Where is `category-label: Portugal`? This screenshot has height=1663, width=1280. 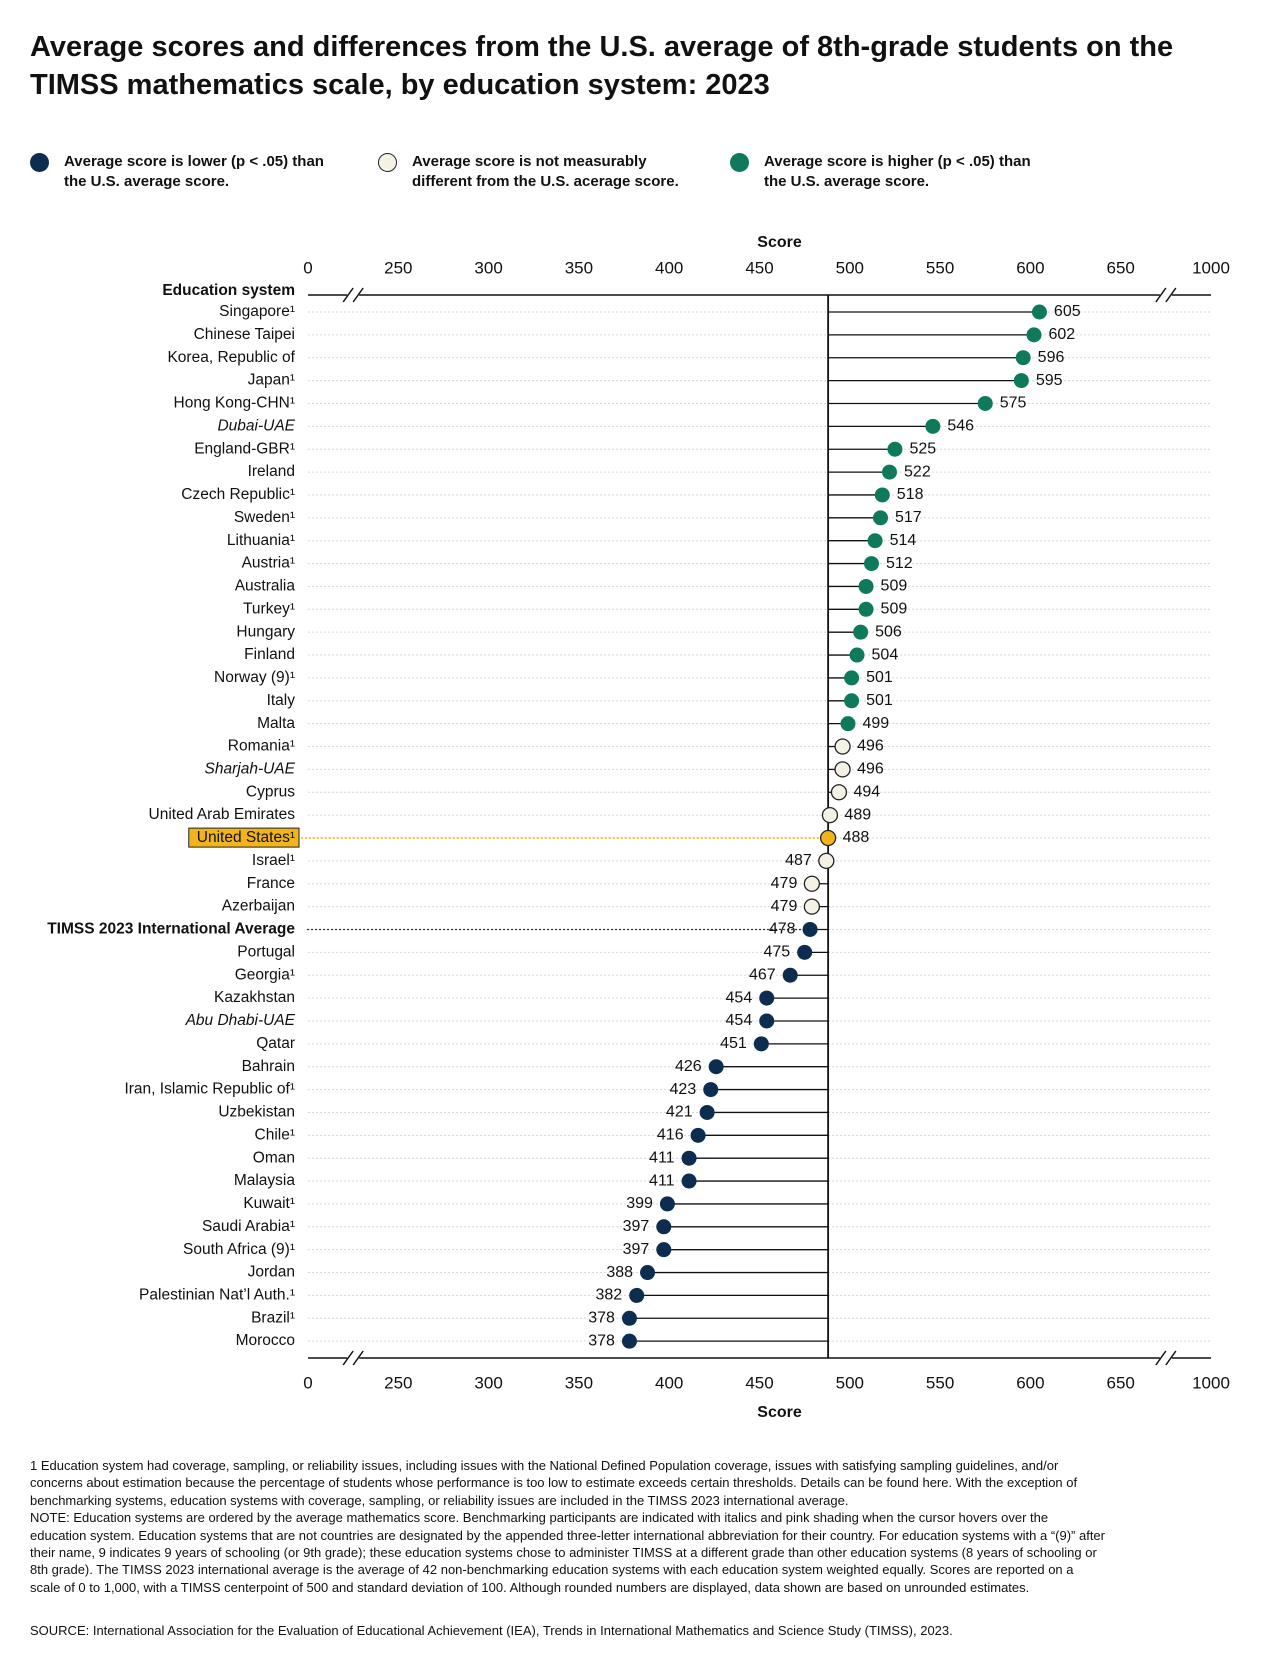
category-label: Portugal is located at coordinates (266, 951).